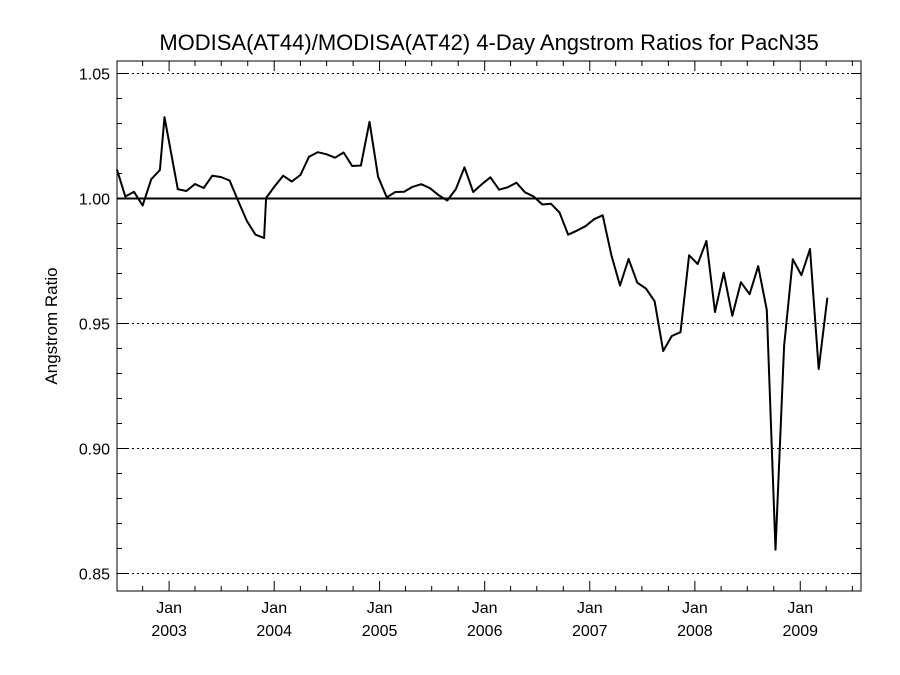  I want to click on y-tick-label: 0.90, so click(94, 450).